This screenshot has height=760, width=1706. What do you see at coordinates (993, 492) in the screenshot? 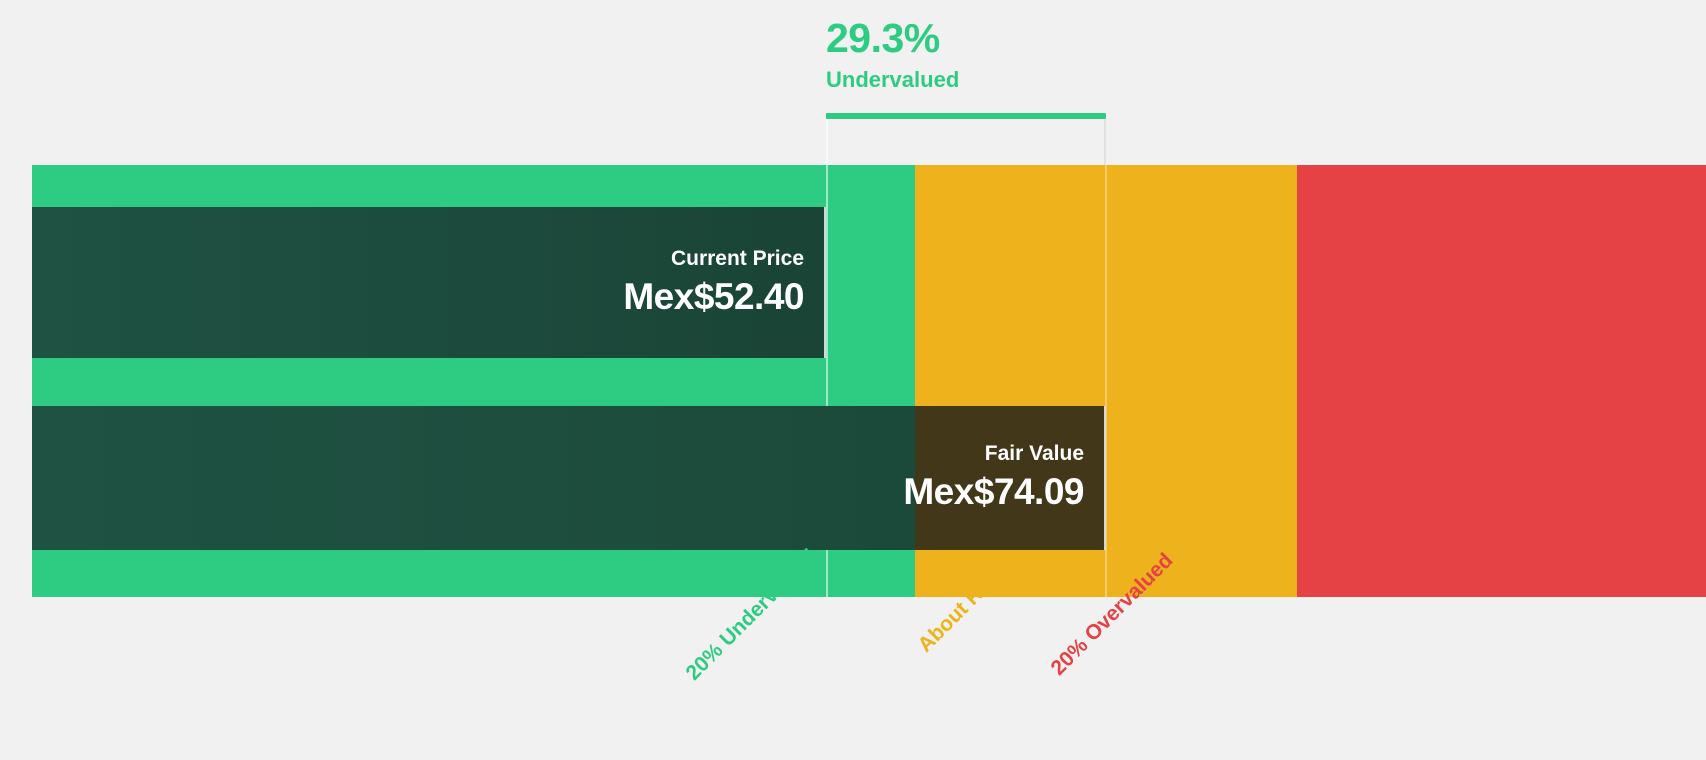
I see `bar-fair-value-amount: Mex$74.09` at bounding box center [993, 492].